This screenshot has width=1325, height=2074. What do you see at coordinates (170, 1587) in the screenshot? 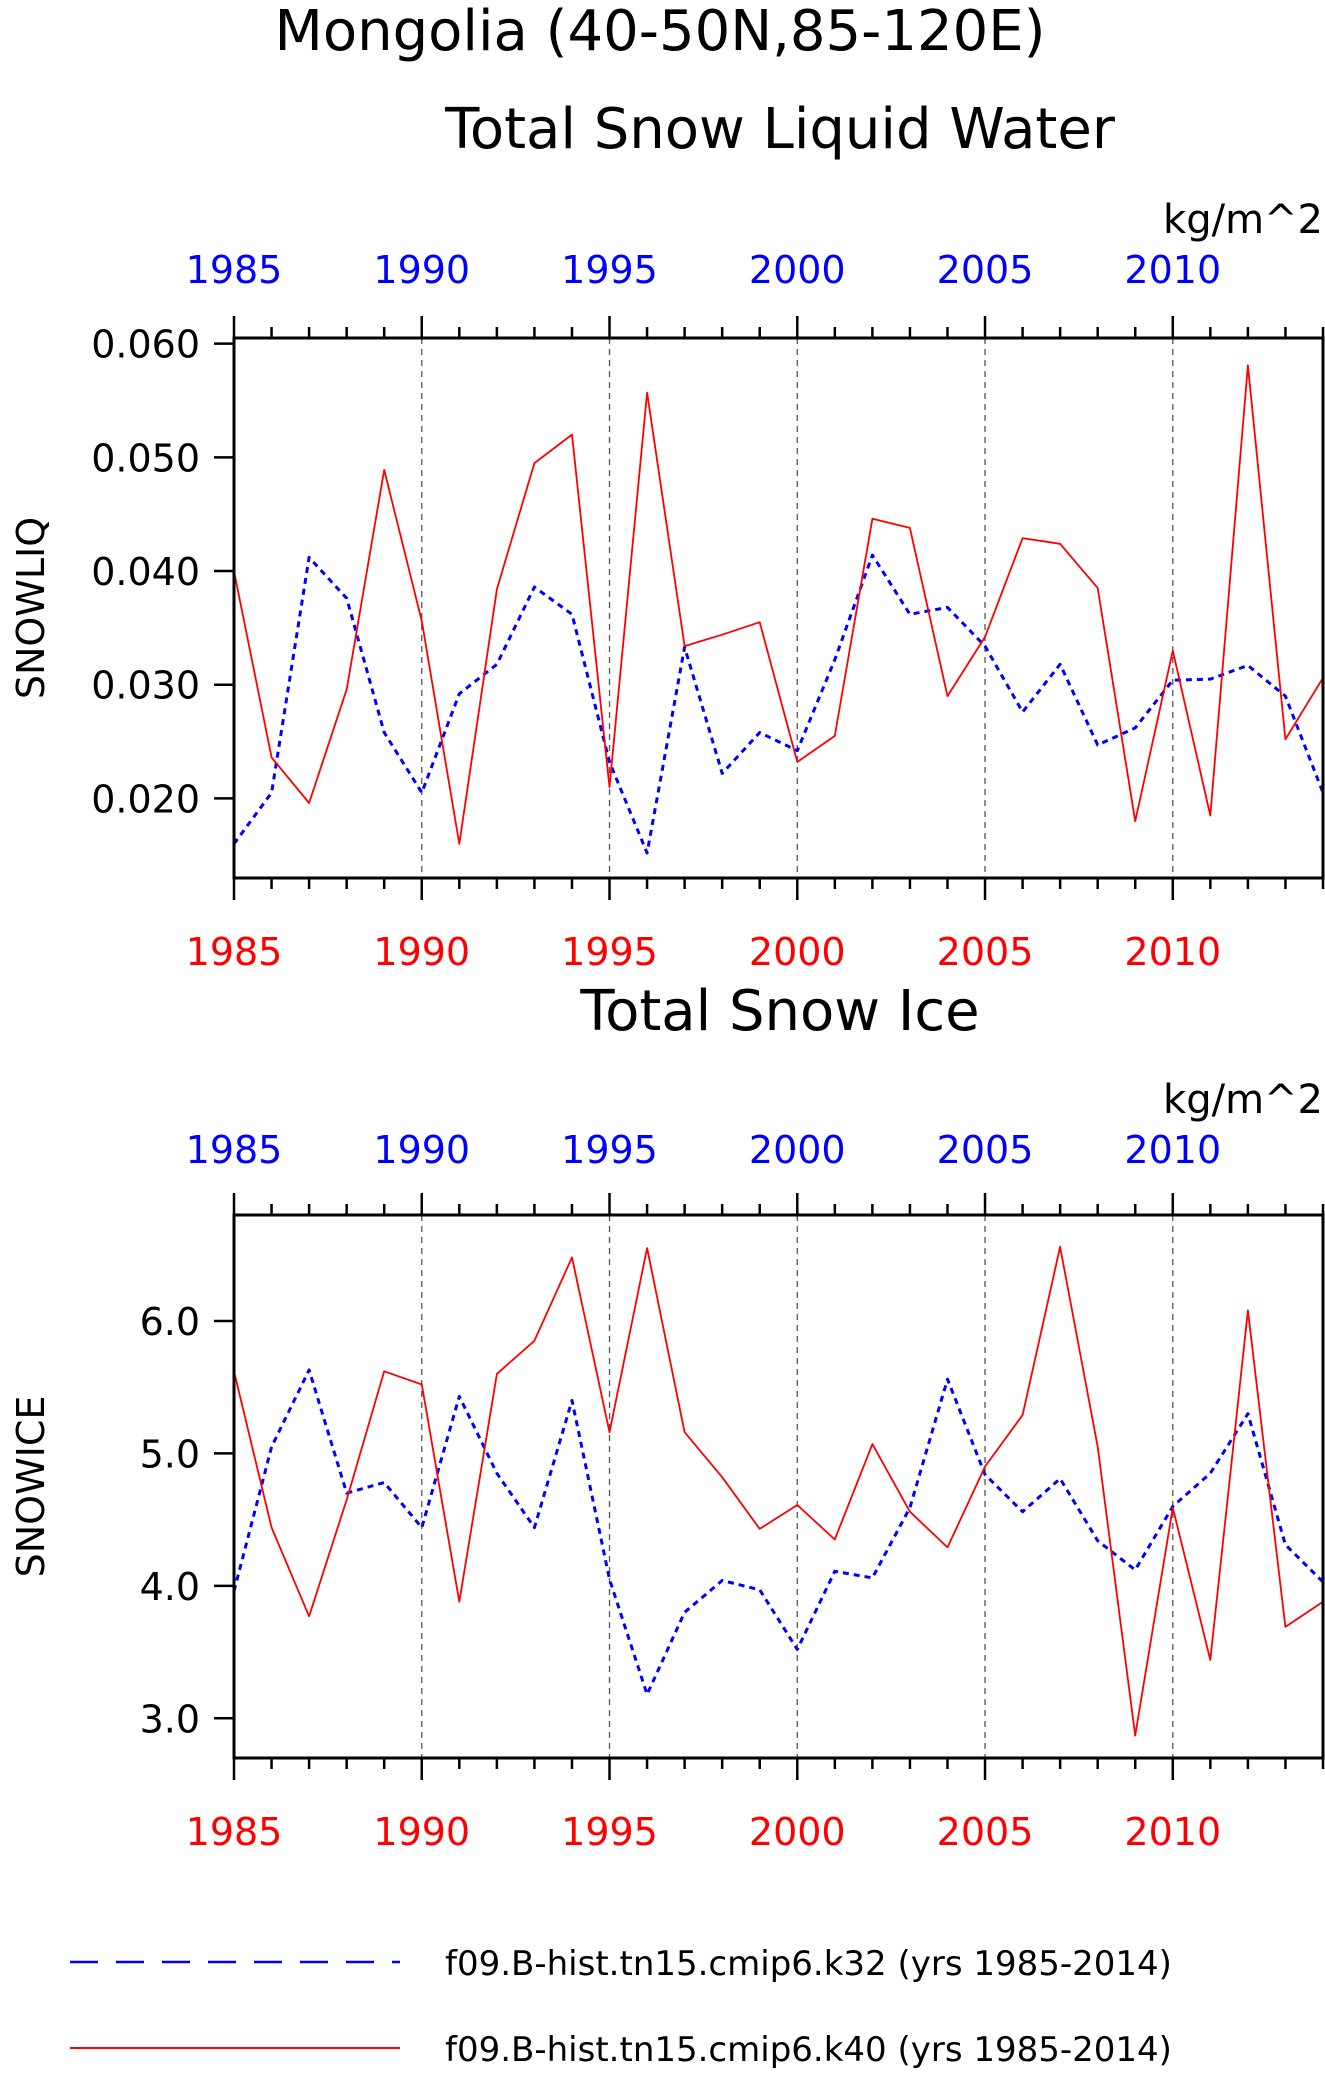
I see `y-tick-label: 4.0` at bounding box center [170, 1587].